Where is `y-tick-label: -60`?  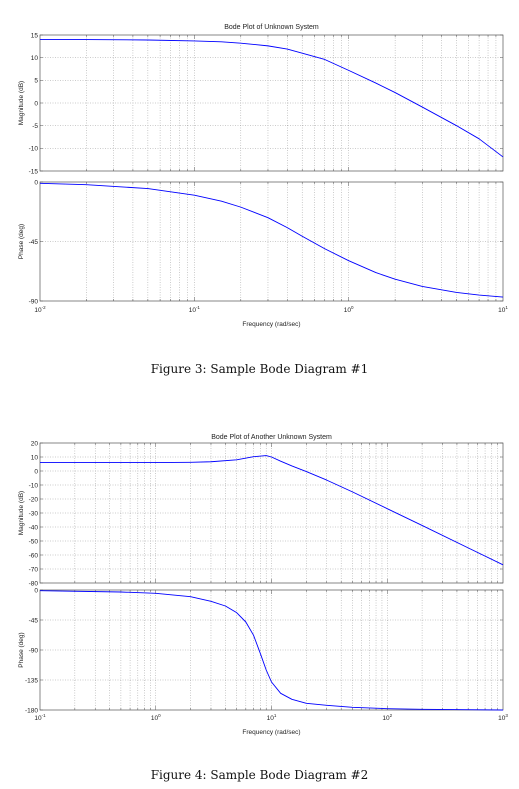 y-tick-label: -60 is located at coordinates (34, 555).